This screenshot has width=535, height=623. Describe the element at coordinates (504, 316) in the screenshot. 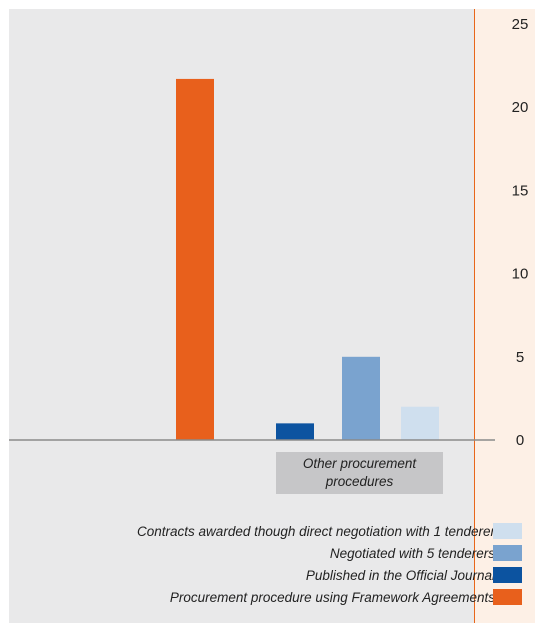

I see `y-axis-panel` at that location.